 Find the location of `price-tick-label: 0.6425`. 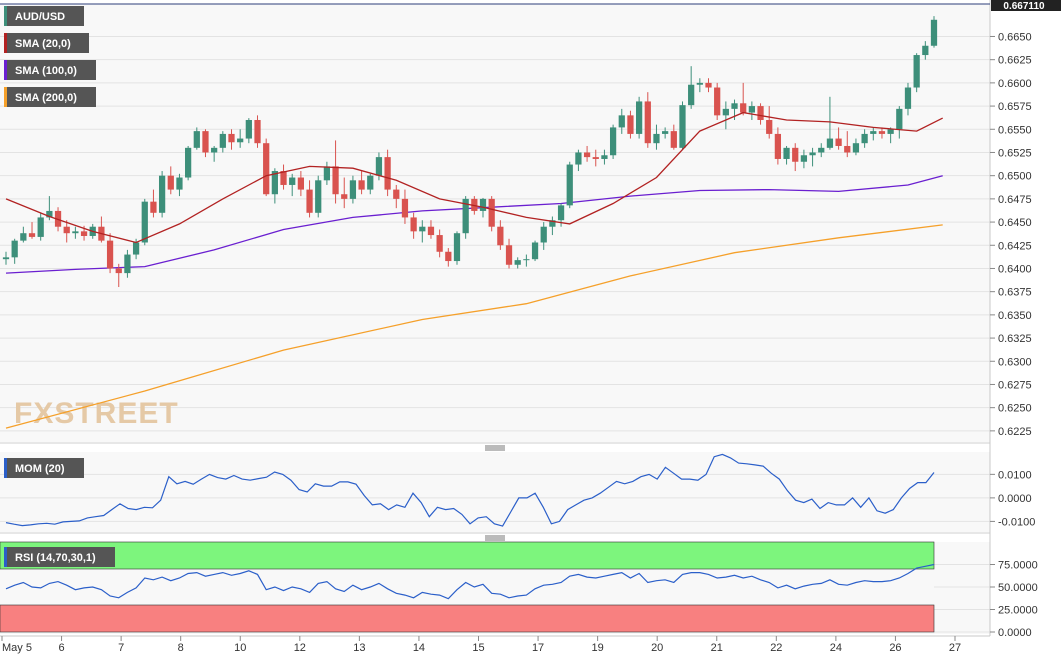

price-tick-label: 0.6425 is located at coordinates (1015, 246).